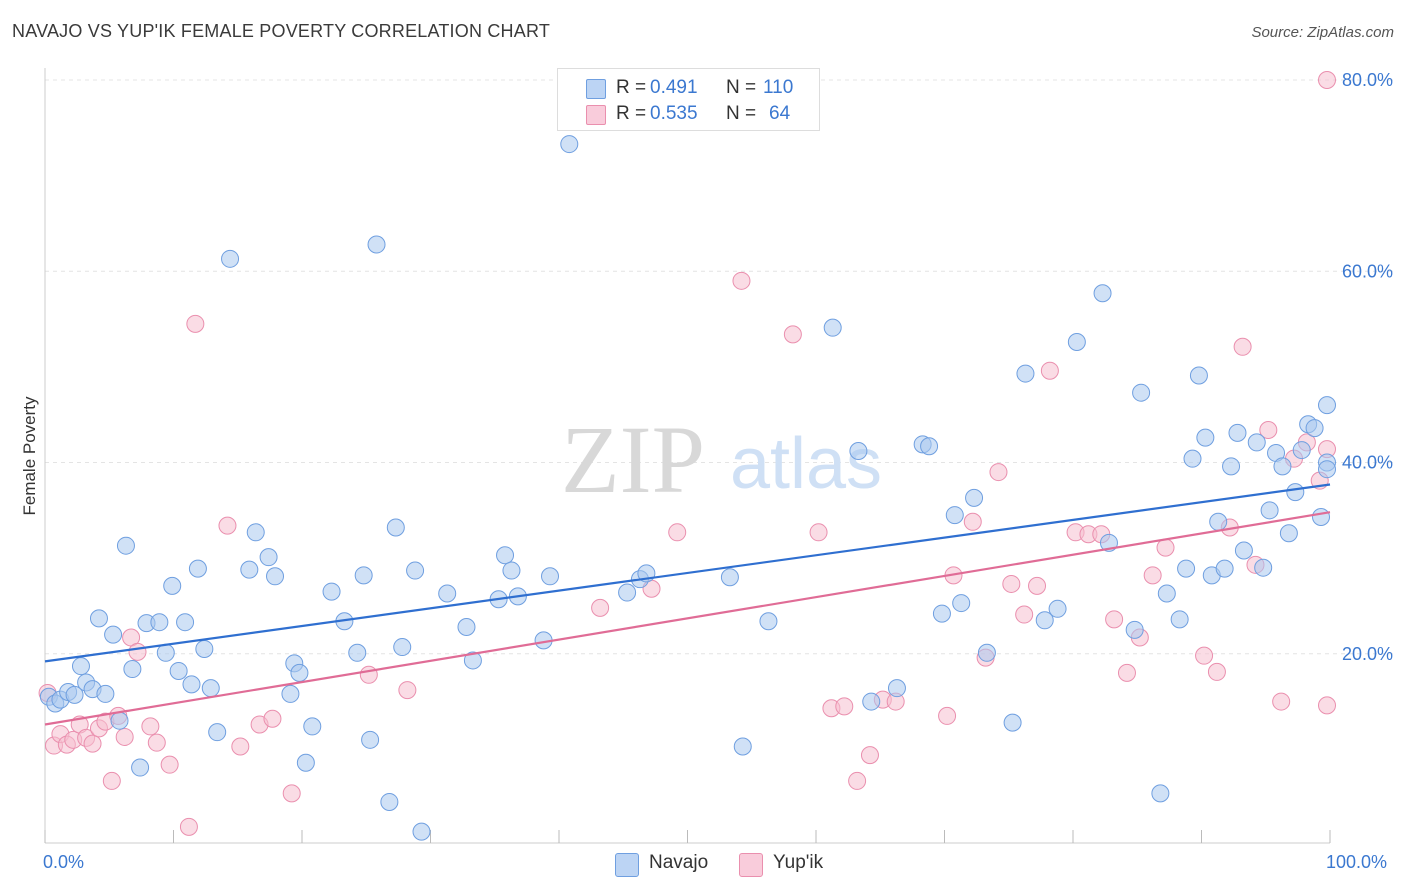 The height and width of the screenshot is (892, 1406). I want to click on navajo-legend-swatch, so click(627, 865).